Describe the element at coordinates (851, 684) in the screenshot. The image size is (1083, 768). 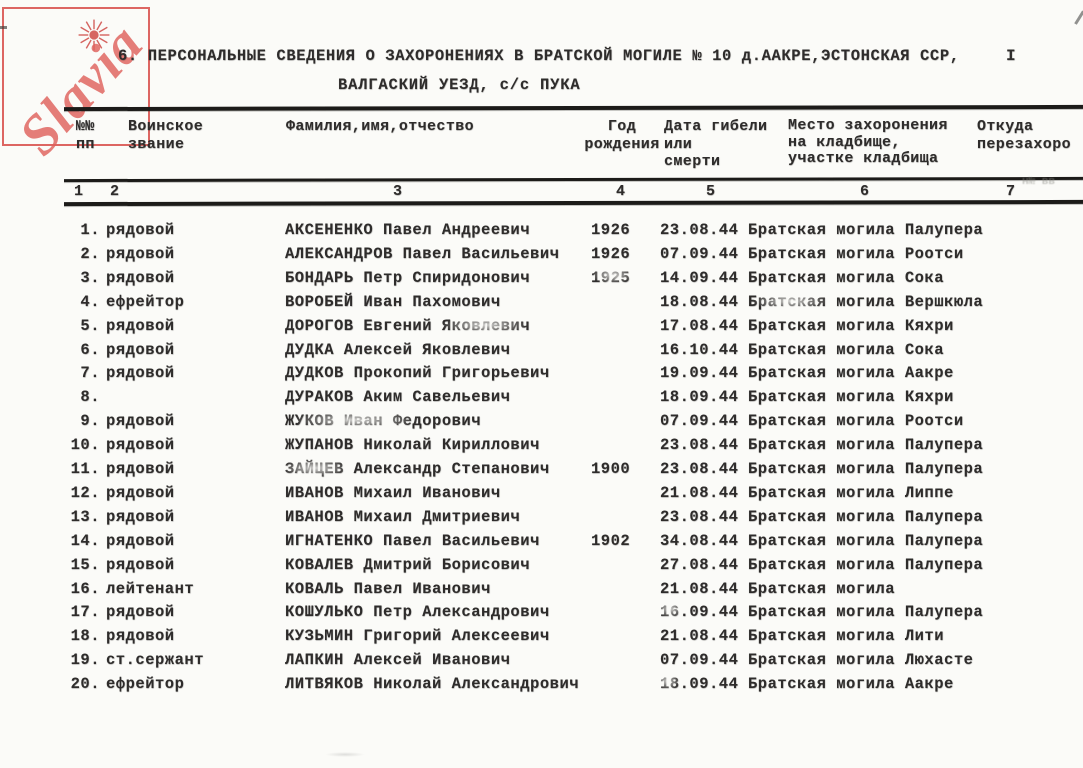
I see `row-place: Братская могила Аакре` at that location.